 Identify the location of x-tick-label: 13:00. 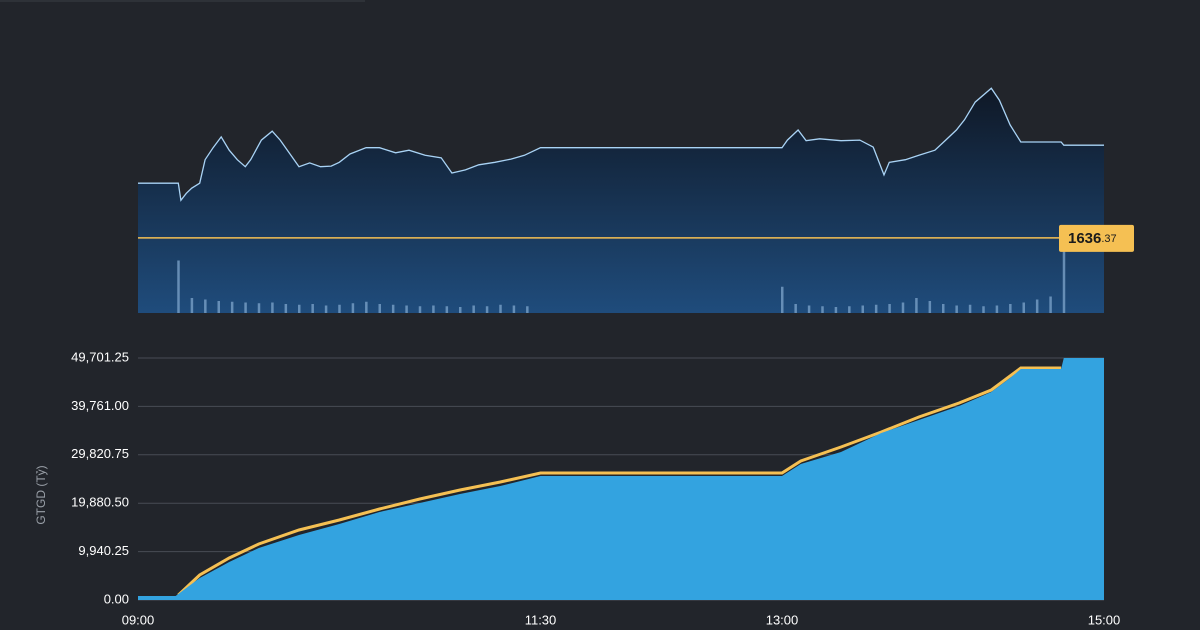
(782, 619).